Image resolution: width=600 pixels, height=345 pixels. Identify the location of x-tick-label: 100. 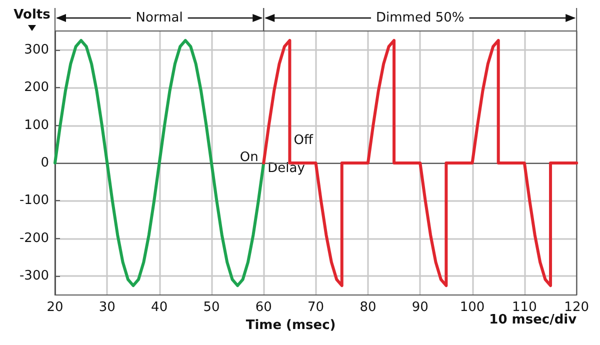
(472, 307).